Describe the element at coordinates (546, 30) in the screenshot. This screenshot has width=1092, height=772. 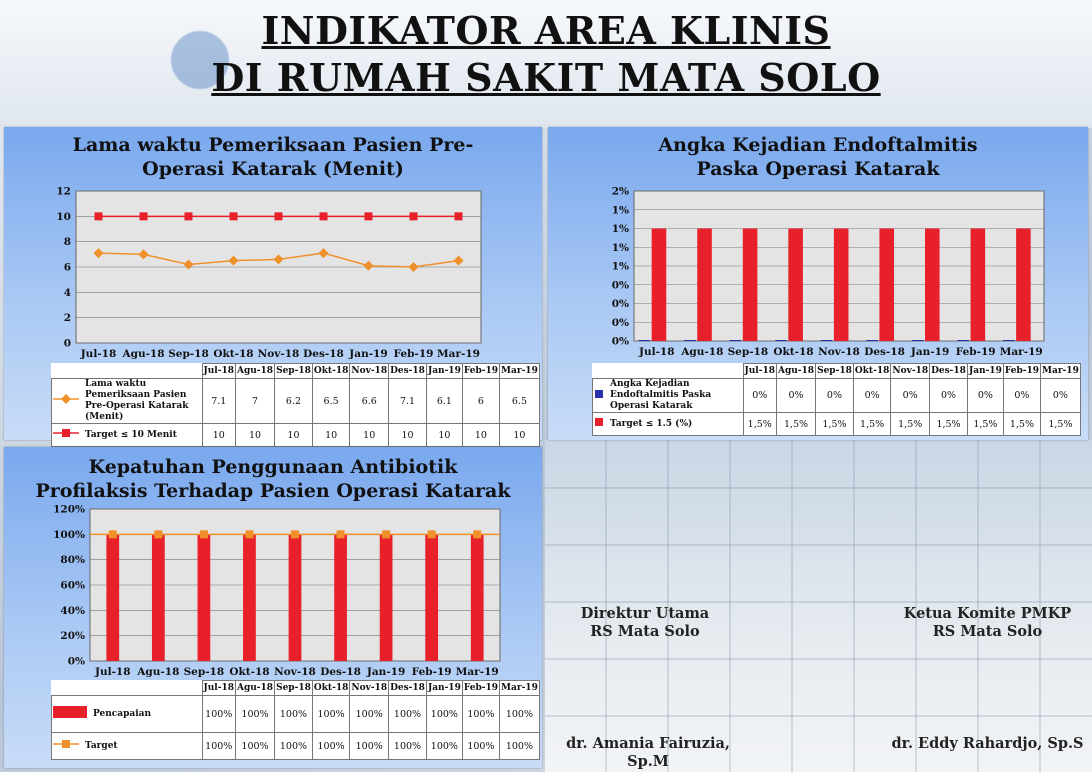
I see `page-title-line1: INDIKATOR AREA KLINIS` at that location.